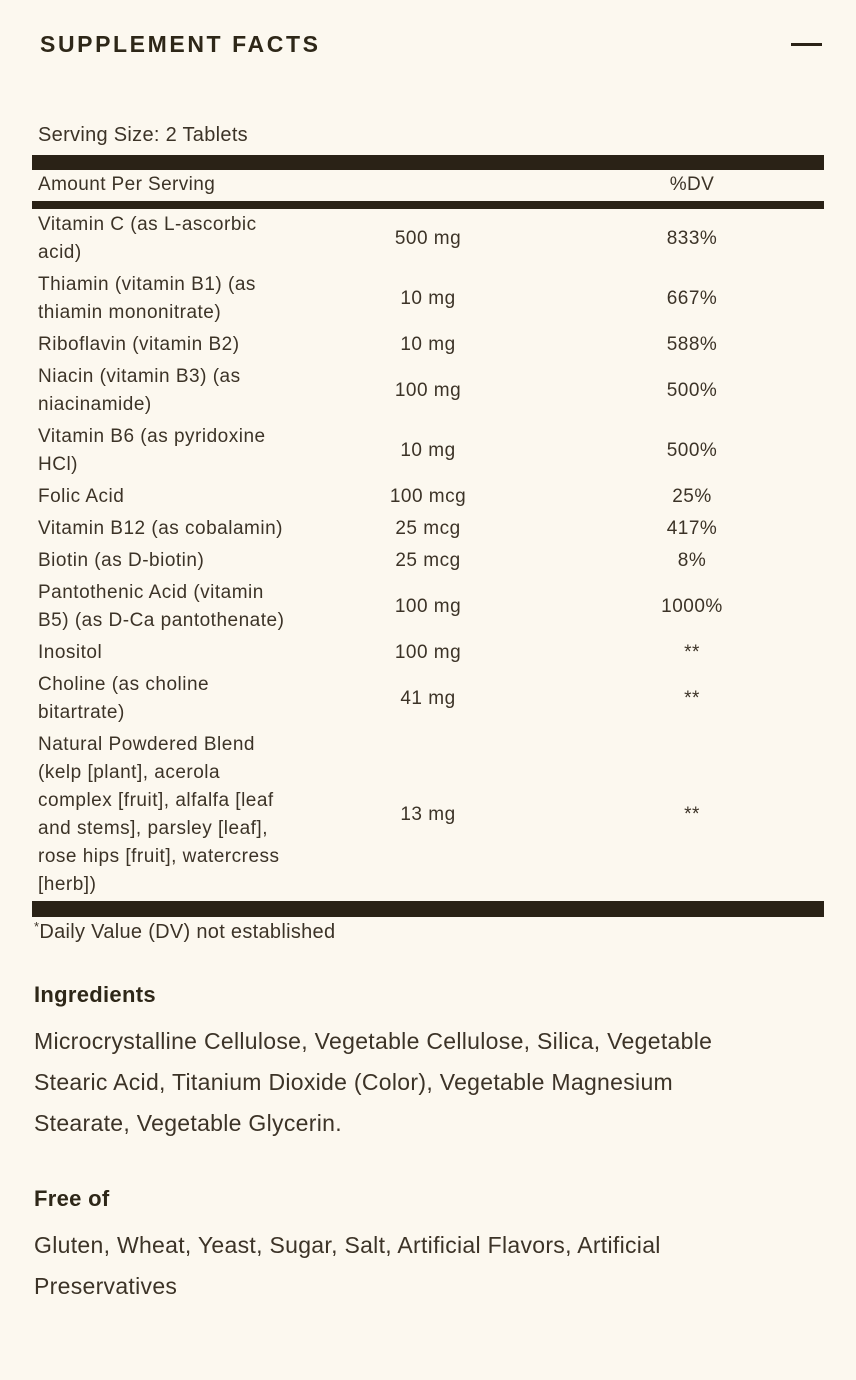  What do you see at coordinates (180, 43) in the screenshot?
I see `page-title: SUPPLEMENT FACTS` at bounding box center [180, 43].